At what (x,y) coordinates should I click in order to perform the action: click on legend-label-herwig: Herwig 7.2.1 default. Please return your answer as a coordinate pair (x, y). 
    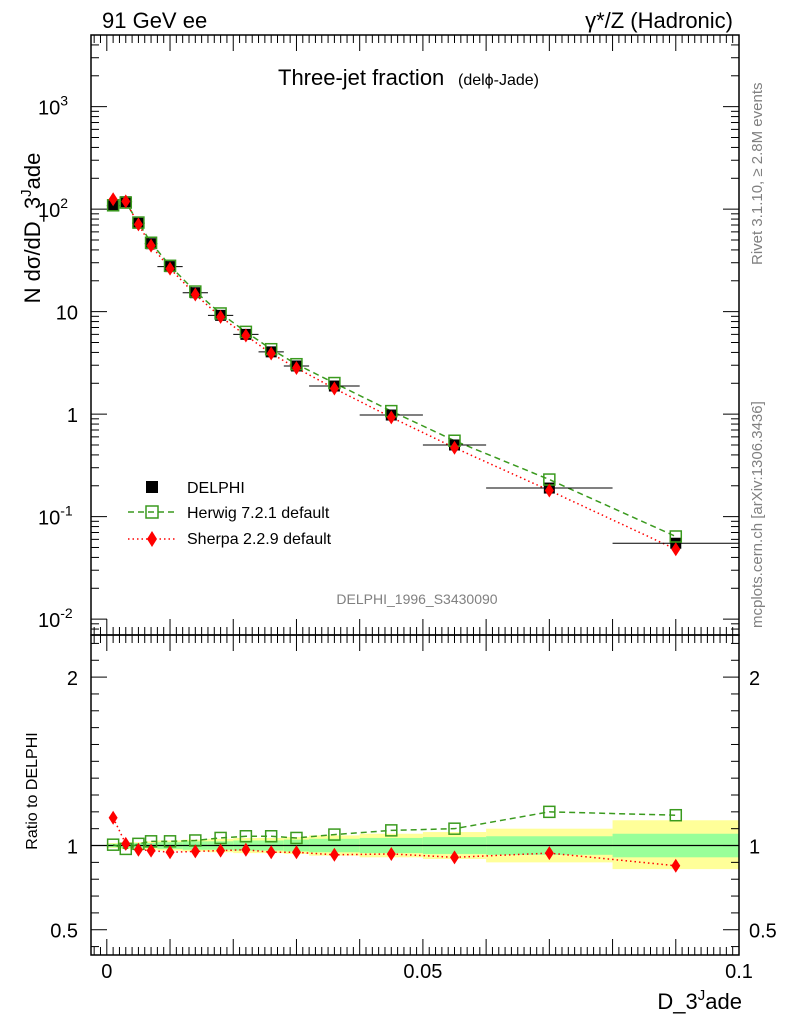
    Looking at the image, I should click on (258, 513).